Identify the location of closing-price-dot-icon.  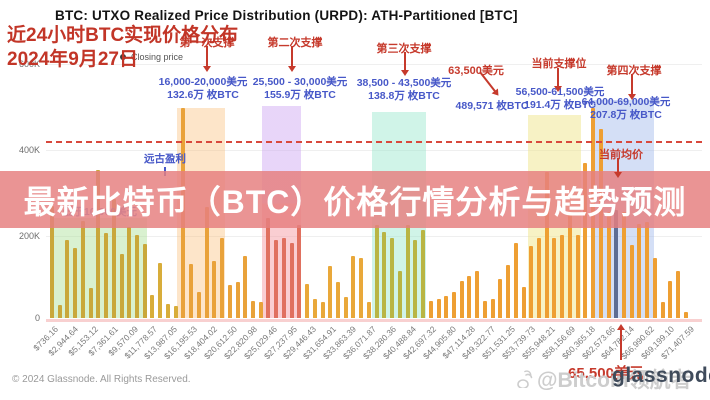
(123, 57).